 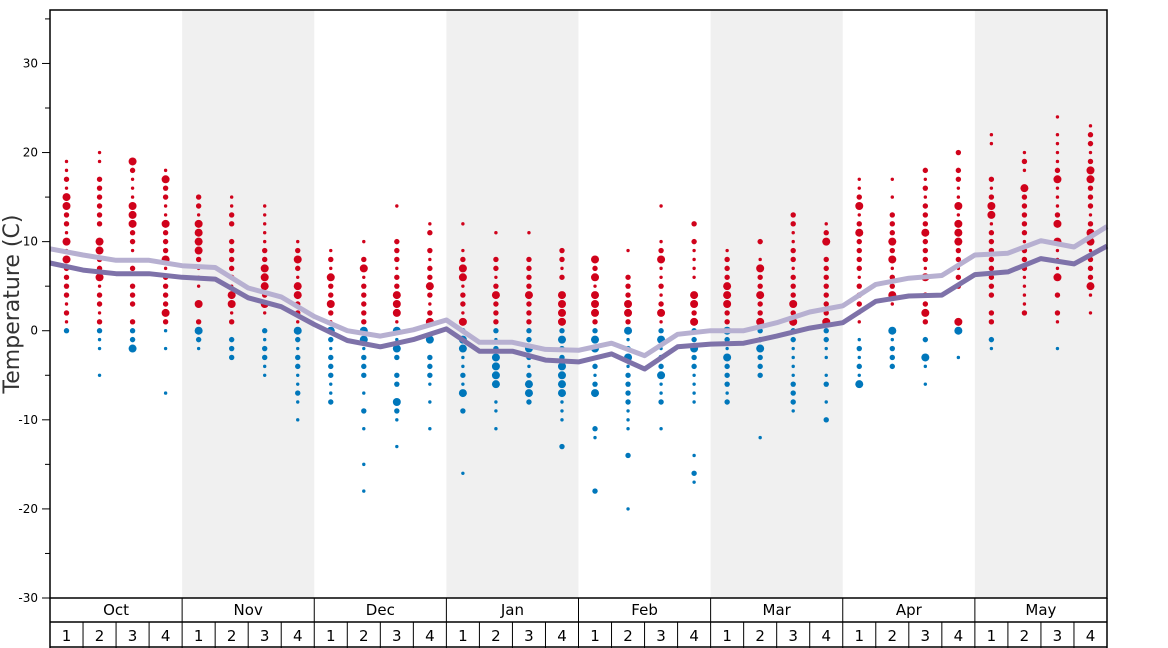 What do you see at coordinates (1040, 304) in the screenshot?
I see `month-shade` at bounding box center [1040, 304].